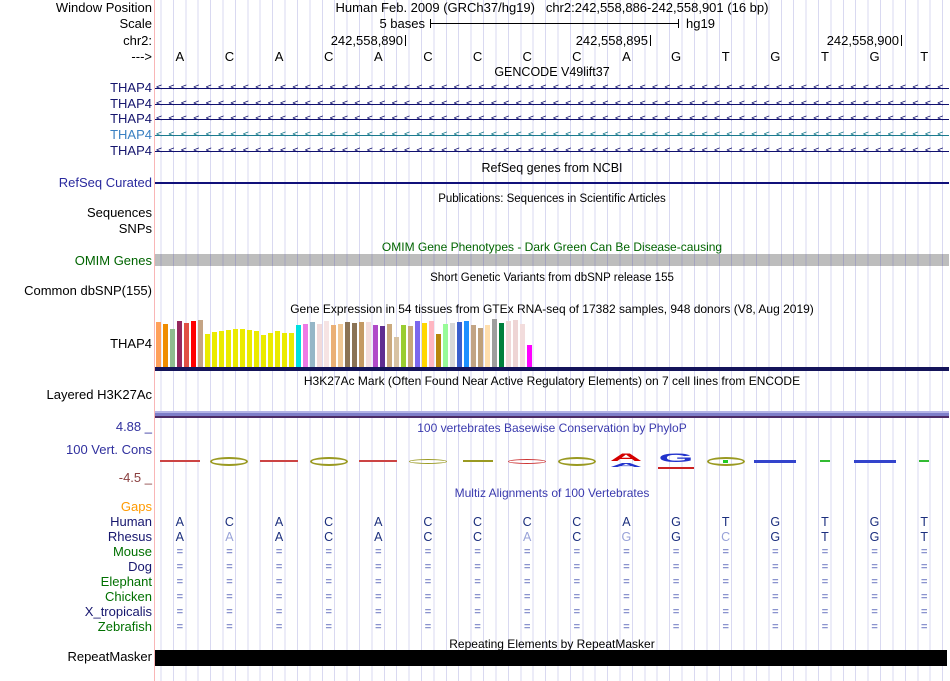 This screenshot has height=681, width=950. I want to click on track-label-sequences: Sequences, so click(119, 212).